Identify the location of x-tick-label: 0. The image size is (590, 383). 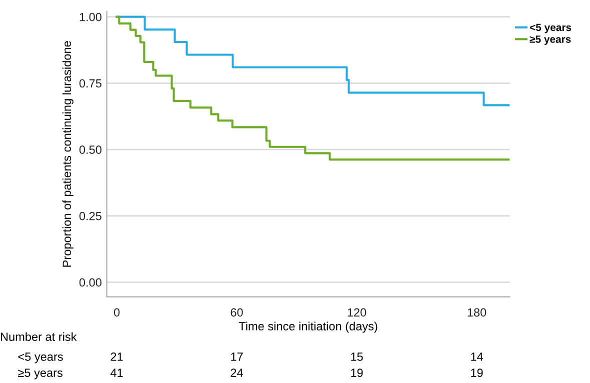
(117, 312).